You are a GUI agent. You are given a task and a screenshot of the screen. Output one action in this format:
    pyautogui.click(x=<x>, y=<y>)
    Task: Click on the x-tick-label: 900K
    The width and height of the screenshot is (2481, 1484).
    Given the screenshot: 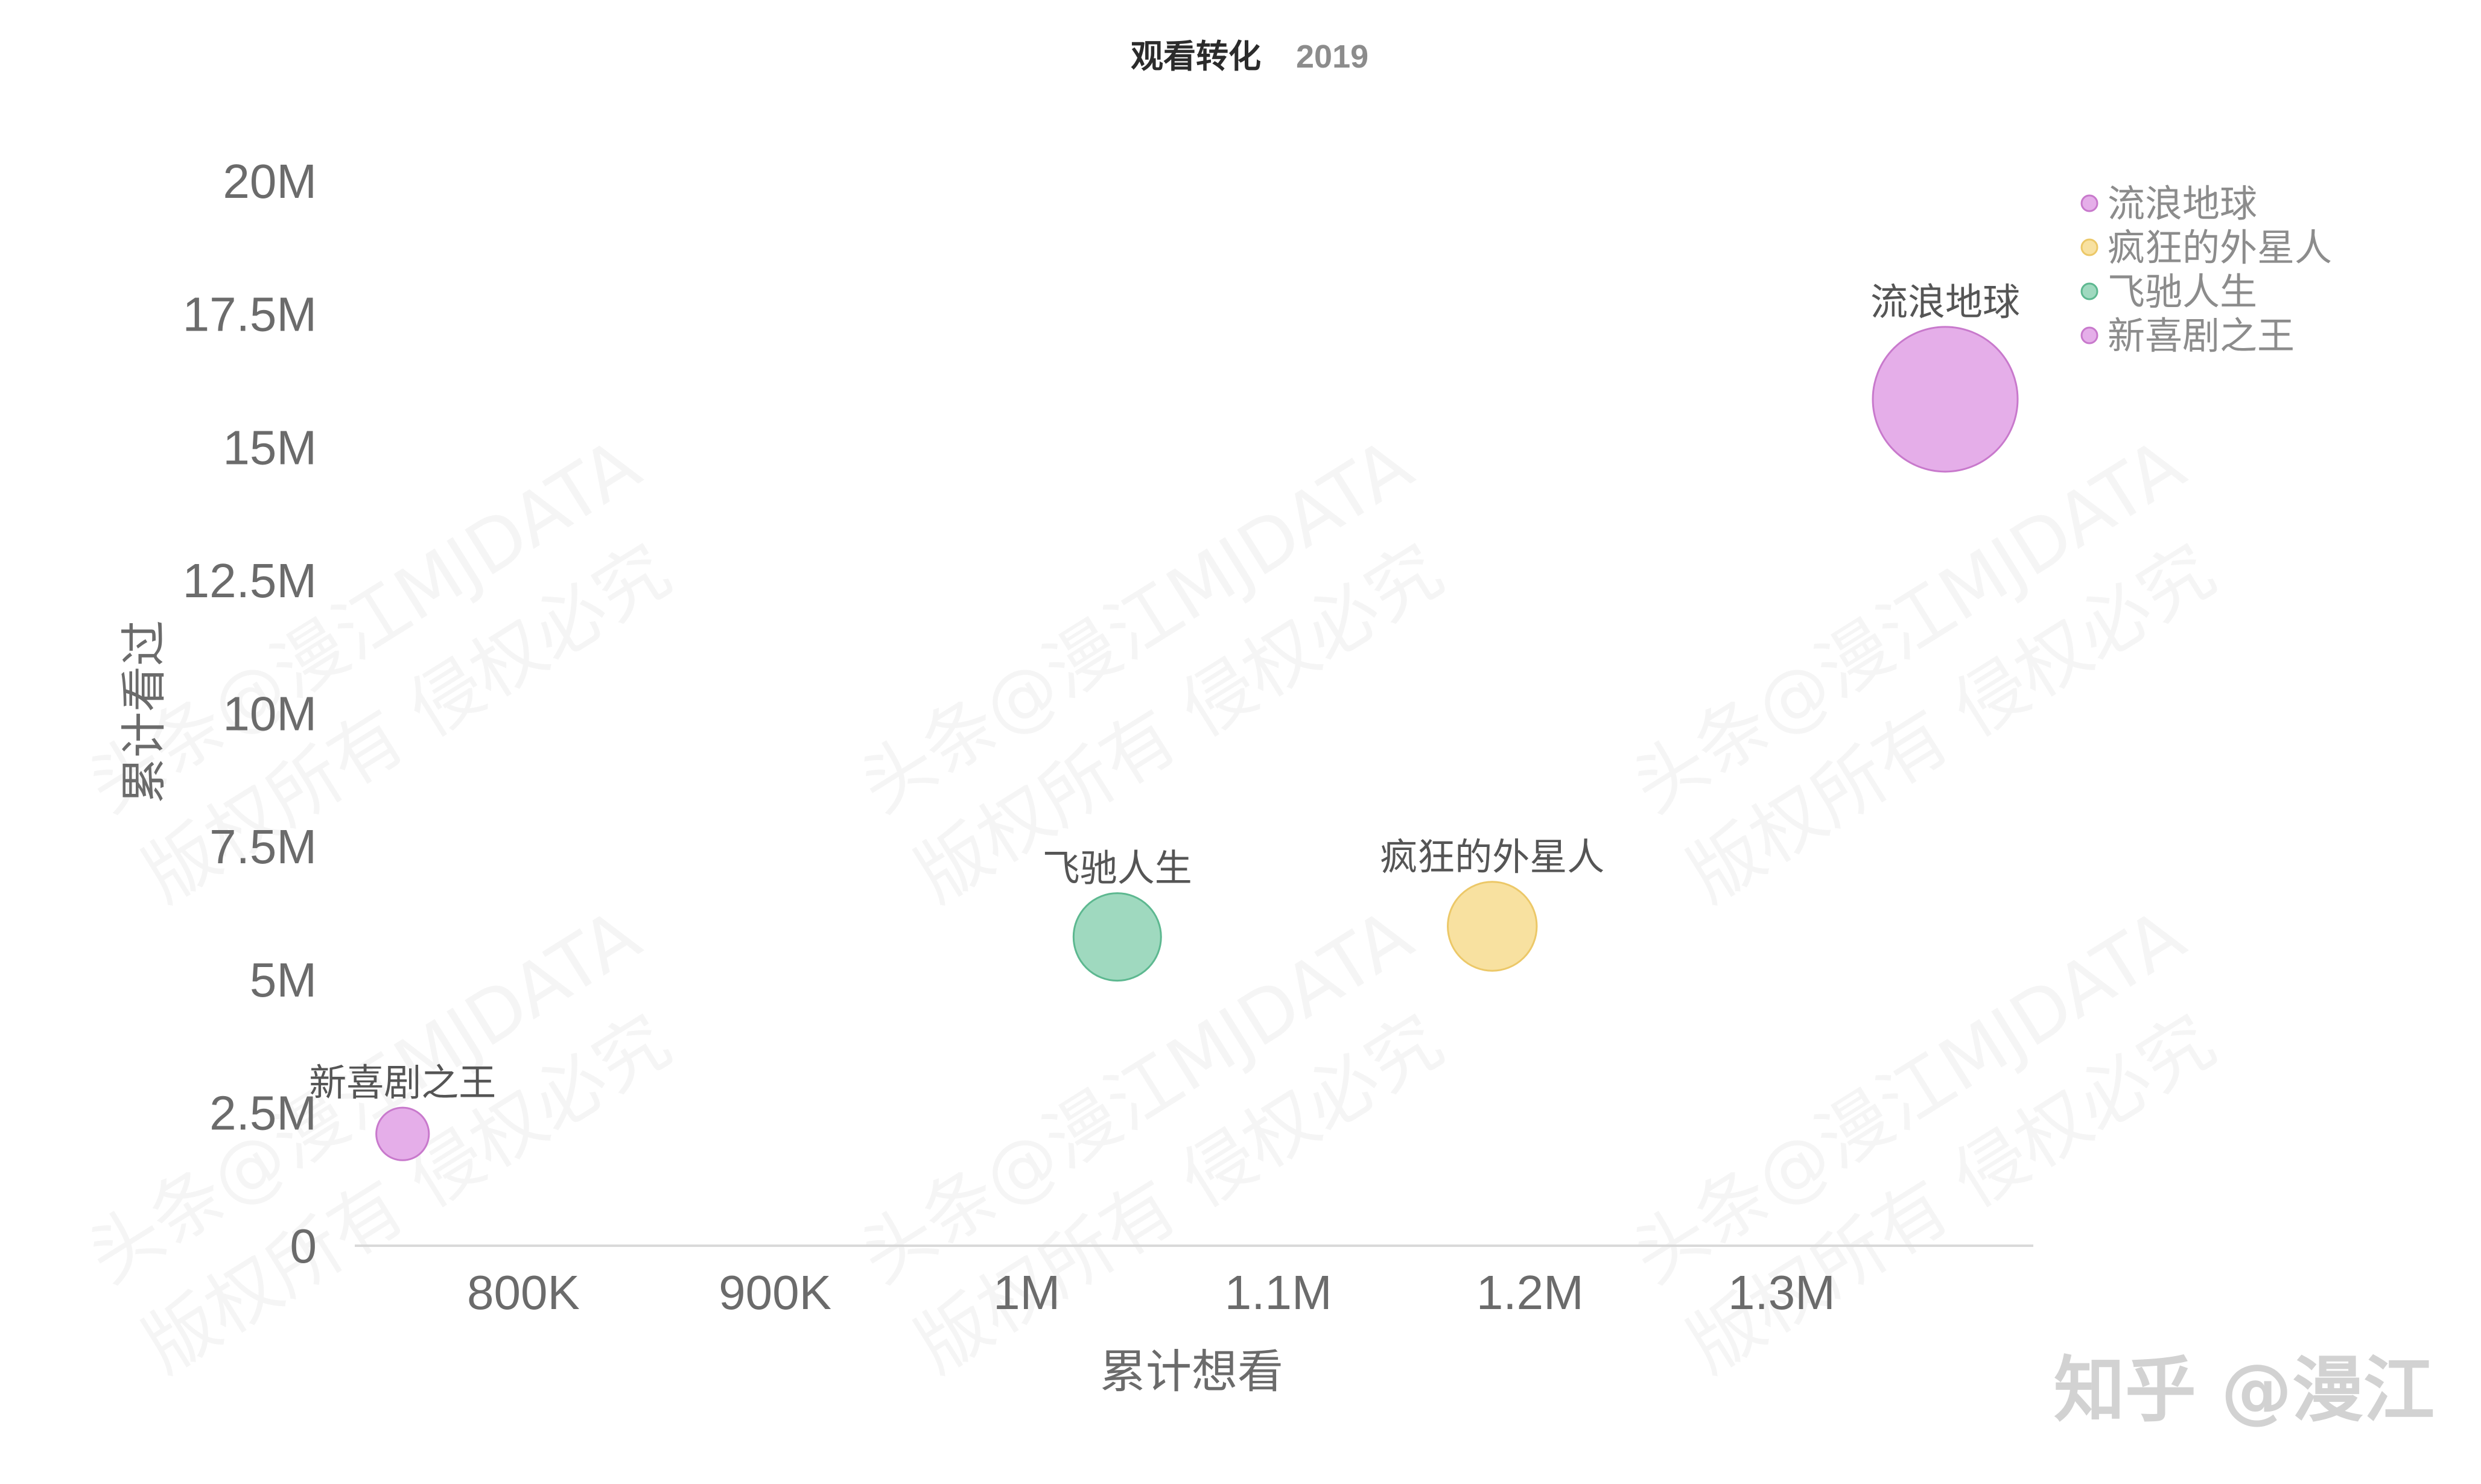 What is the action you would take?
    pyautogui.click(x=775, y=1292)
    